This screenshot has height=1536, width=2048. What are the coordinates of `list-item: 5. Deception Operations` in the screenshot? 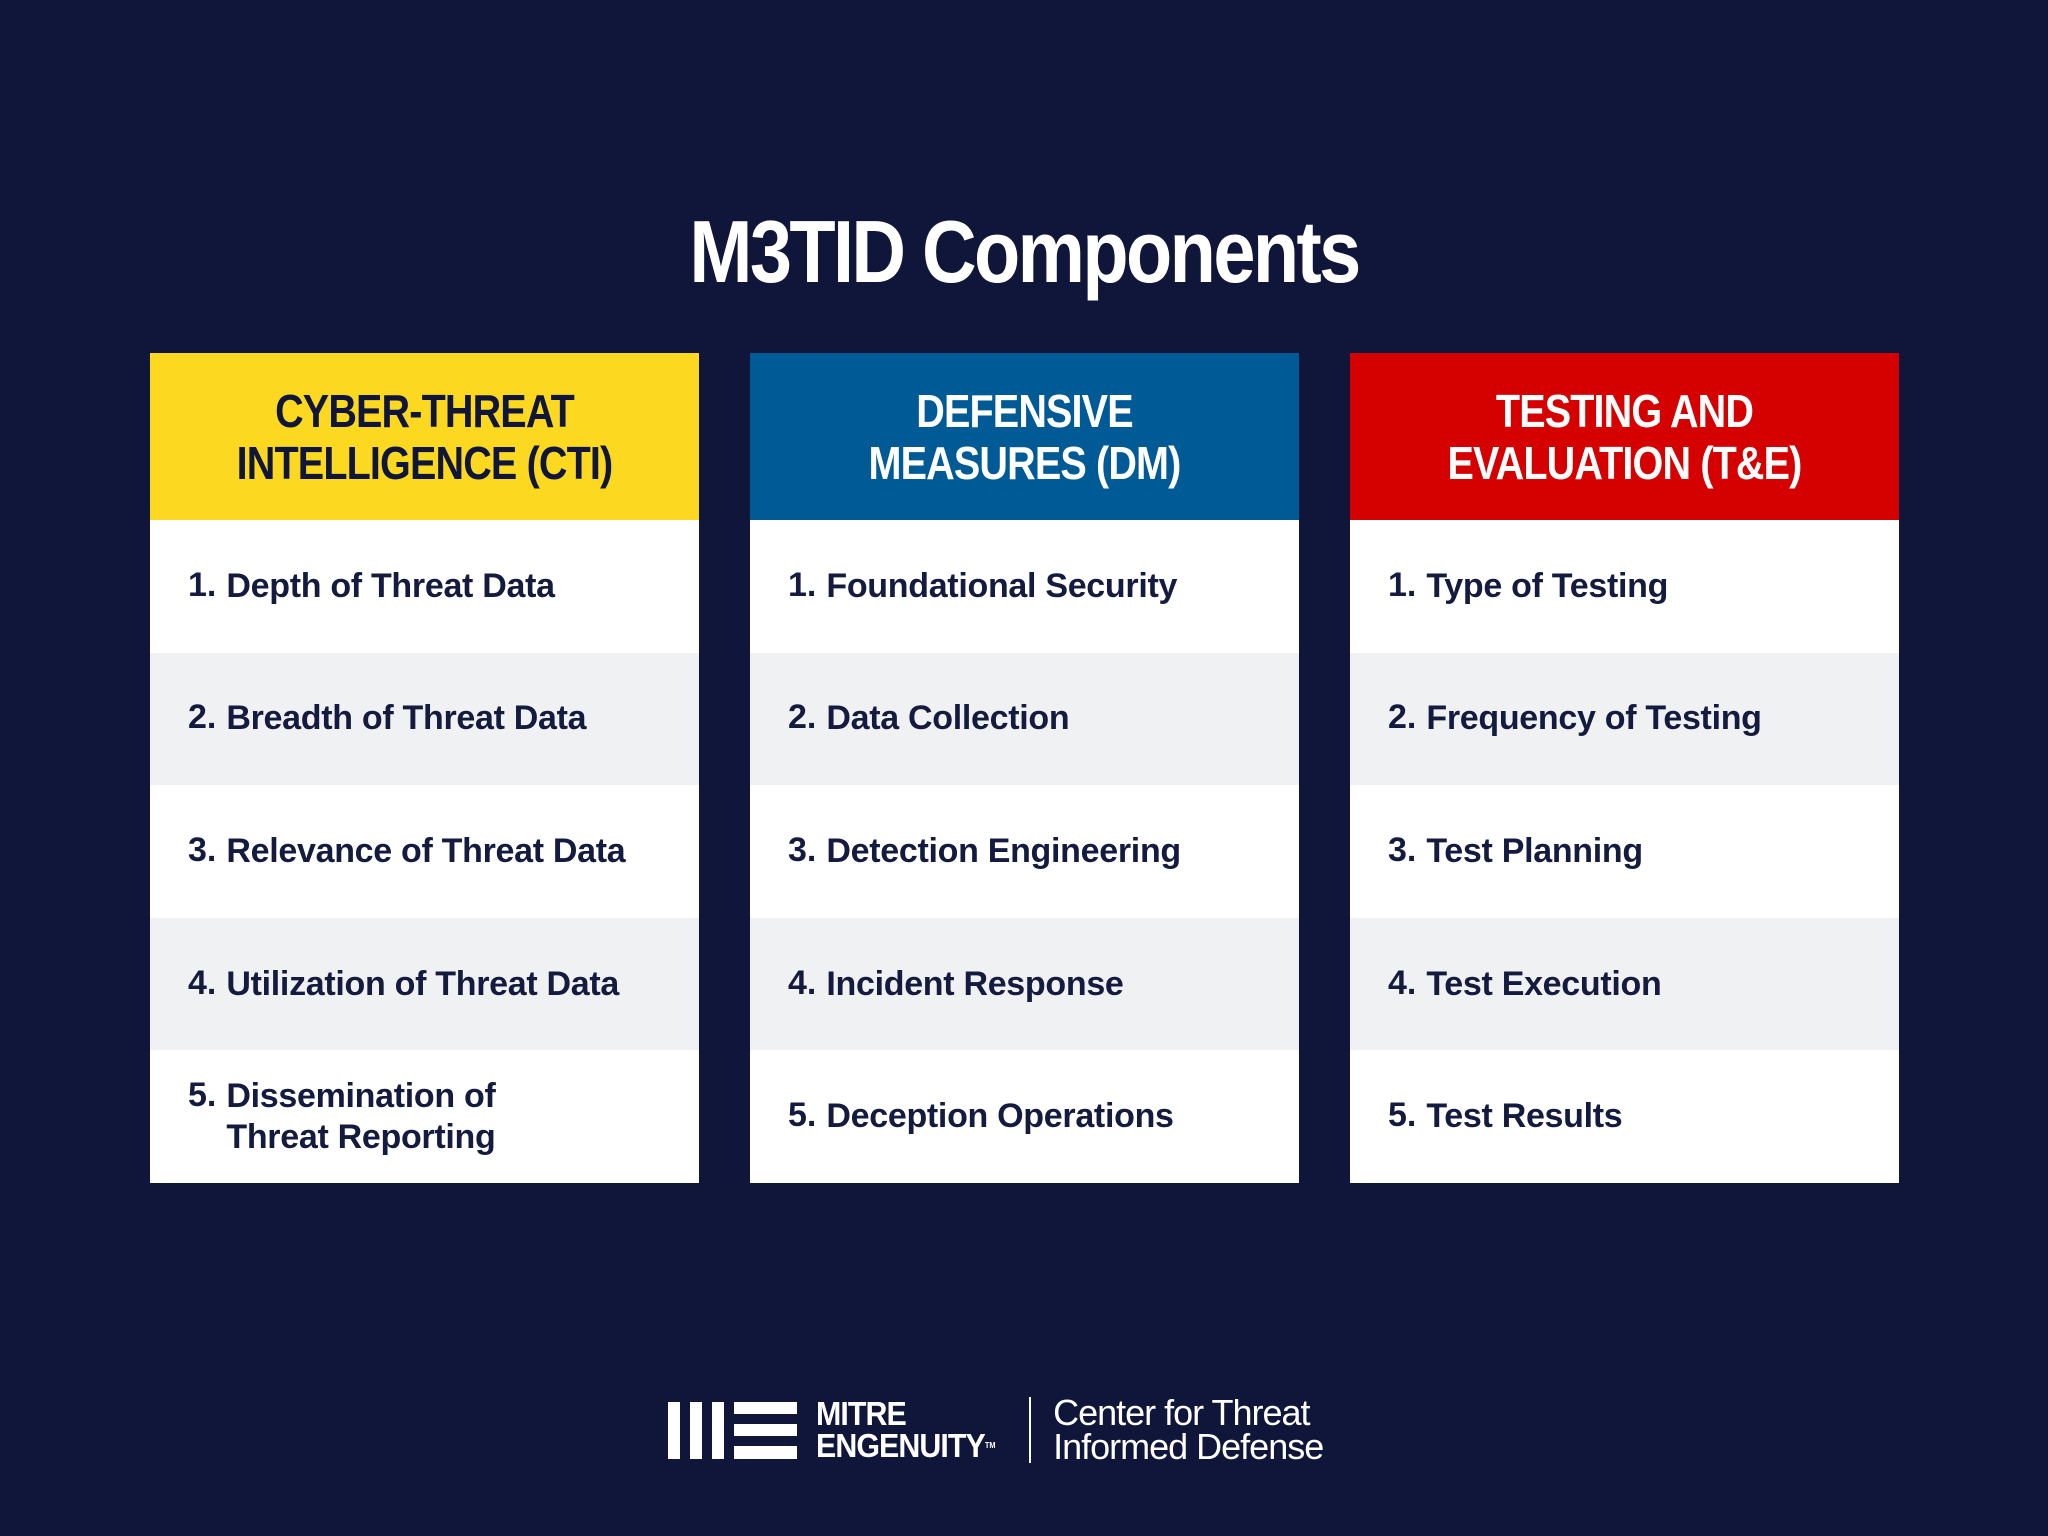 It's located at (1024, 1116).